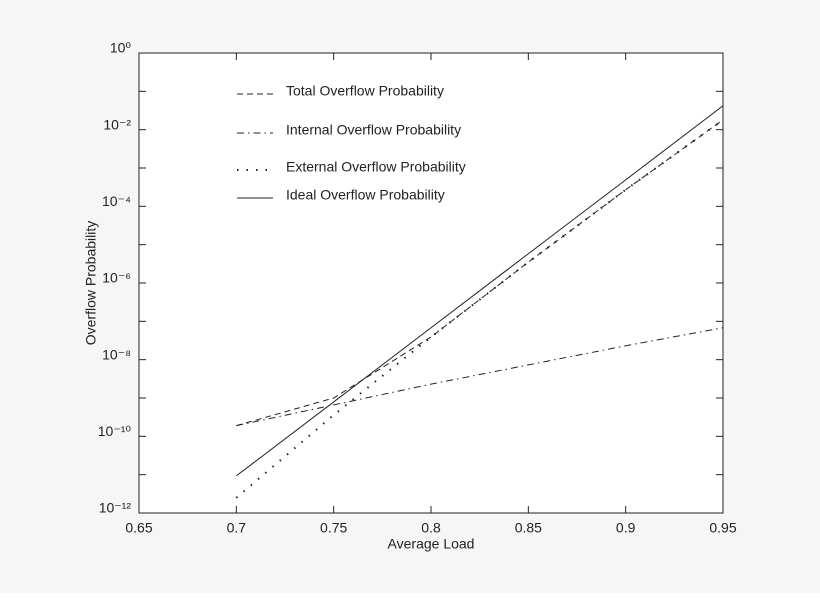 This screenshot has width=820, height=598. What do you see at coordinates (365, 91) in the screenshot?
I see `legend-label: Total Overflow Probability` at bounding box center [365, 91].